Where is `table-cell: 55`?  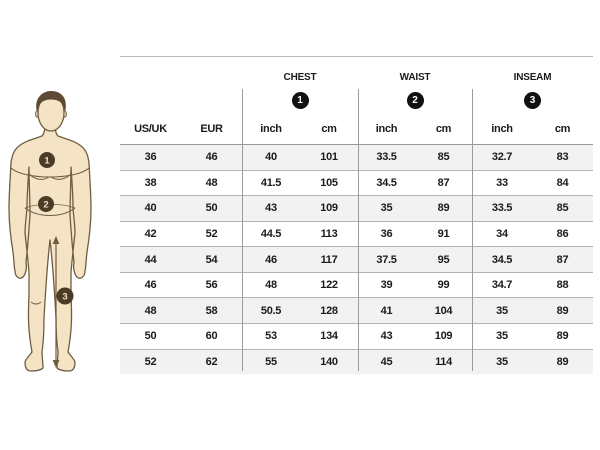
table-cell: 55 is located at coordinates (271, 361).